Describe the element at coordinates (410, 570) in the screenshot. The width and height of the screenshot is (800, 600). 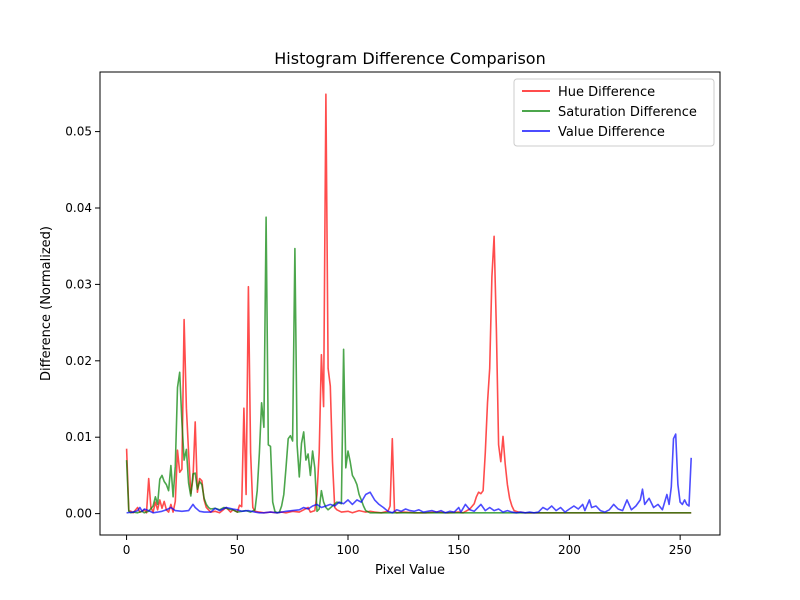
I see `x-axis-label: Pixel Value` at that location.